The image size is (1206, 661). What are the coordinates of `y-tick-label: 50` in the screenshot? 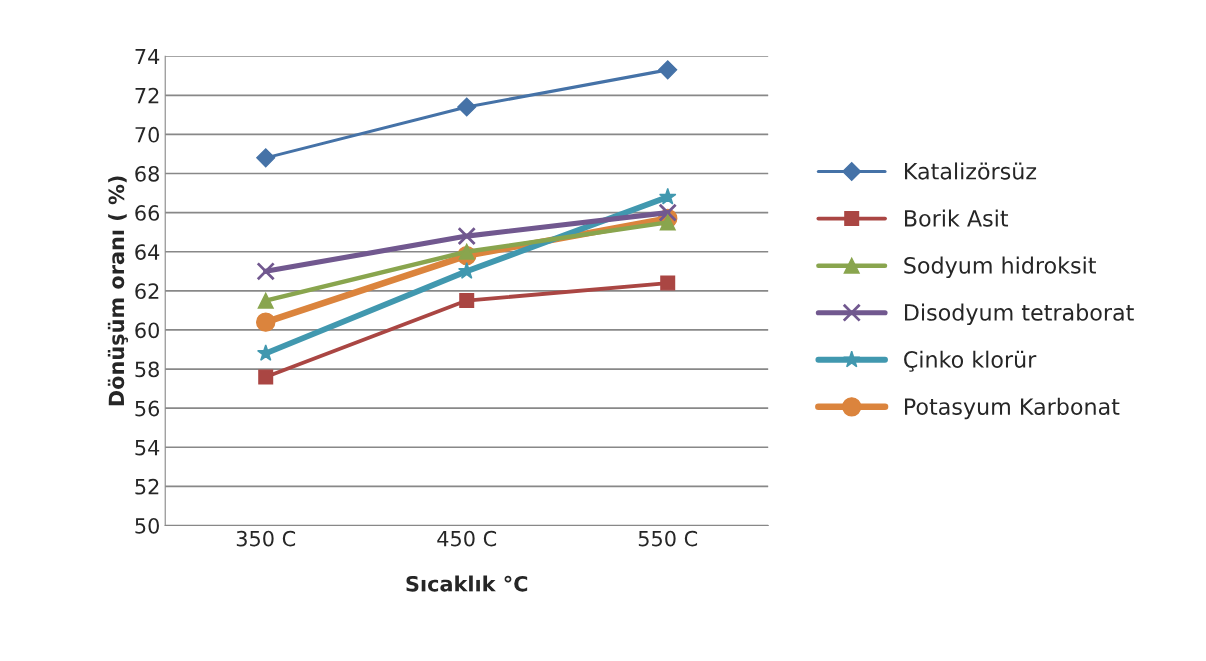 It's located at (147, 525).